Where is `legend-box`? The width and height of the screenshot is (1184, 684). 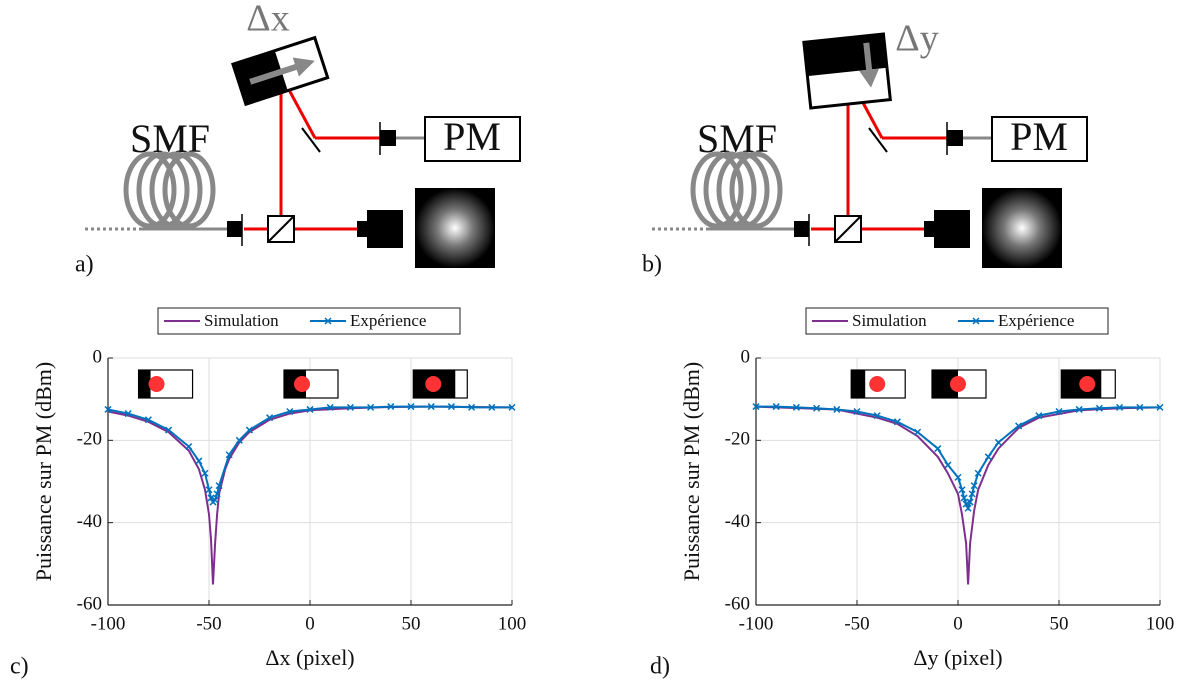
legend-box is located at coordinates (309, 321).